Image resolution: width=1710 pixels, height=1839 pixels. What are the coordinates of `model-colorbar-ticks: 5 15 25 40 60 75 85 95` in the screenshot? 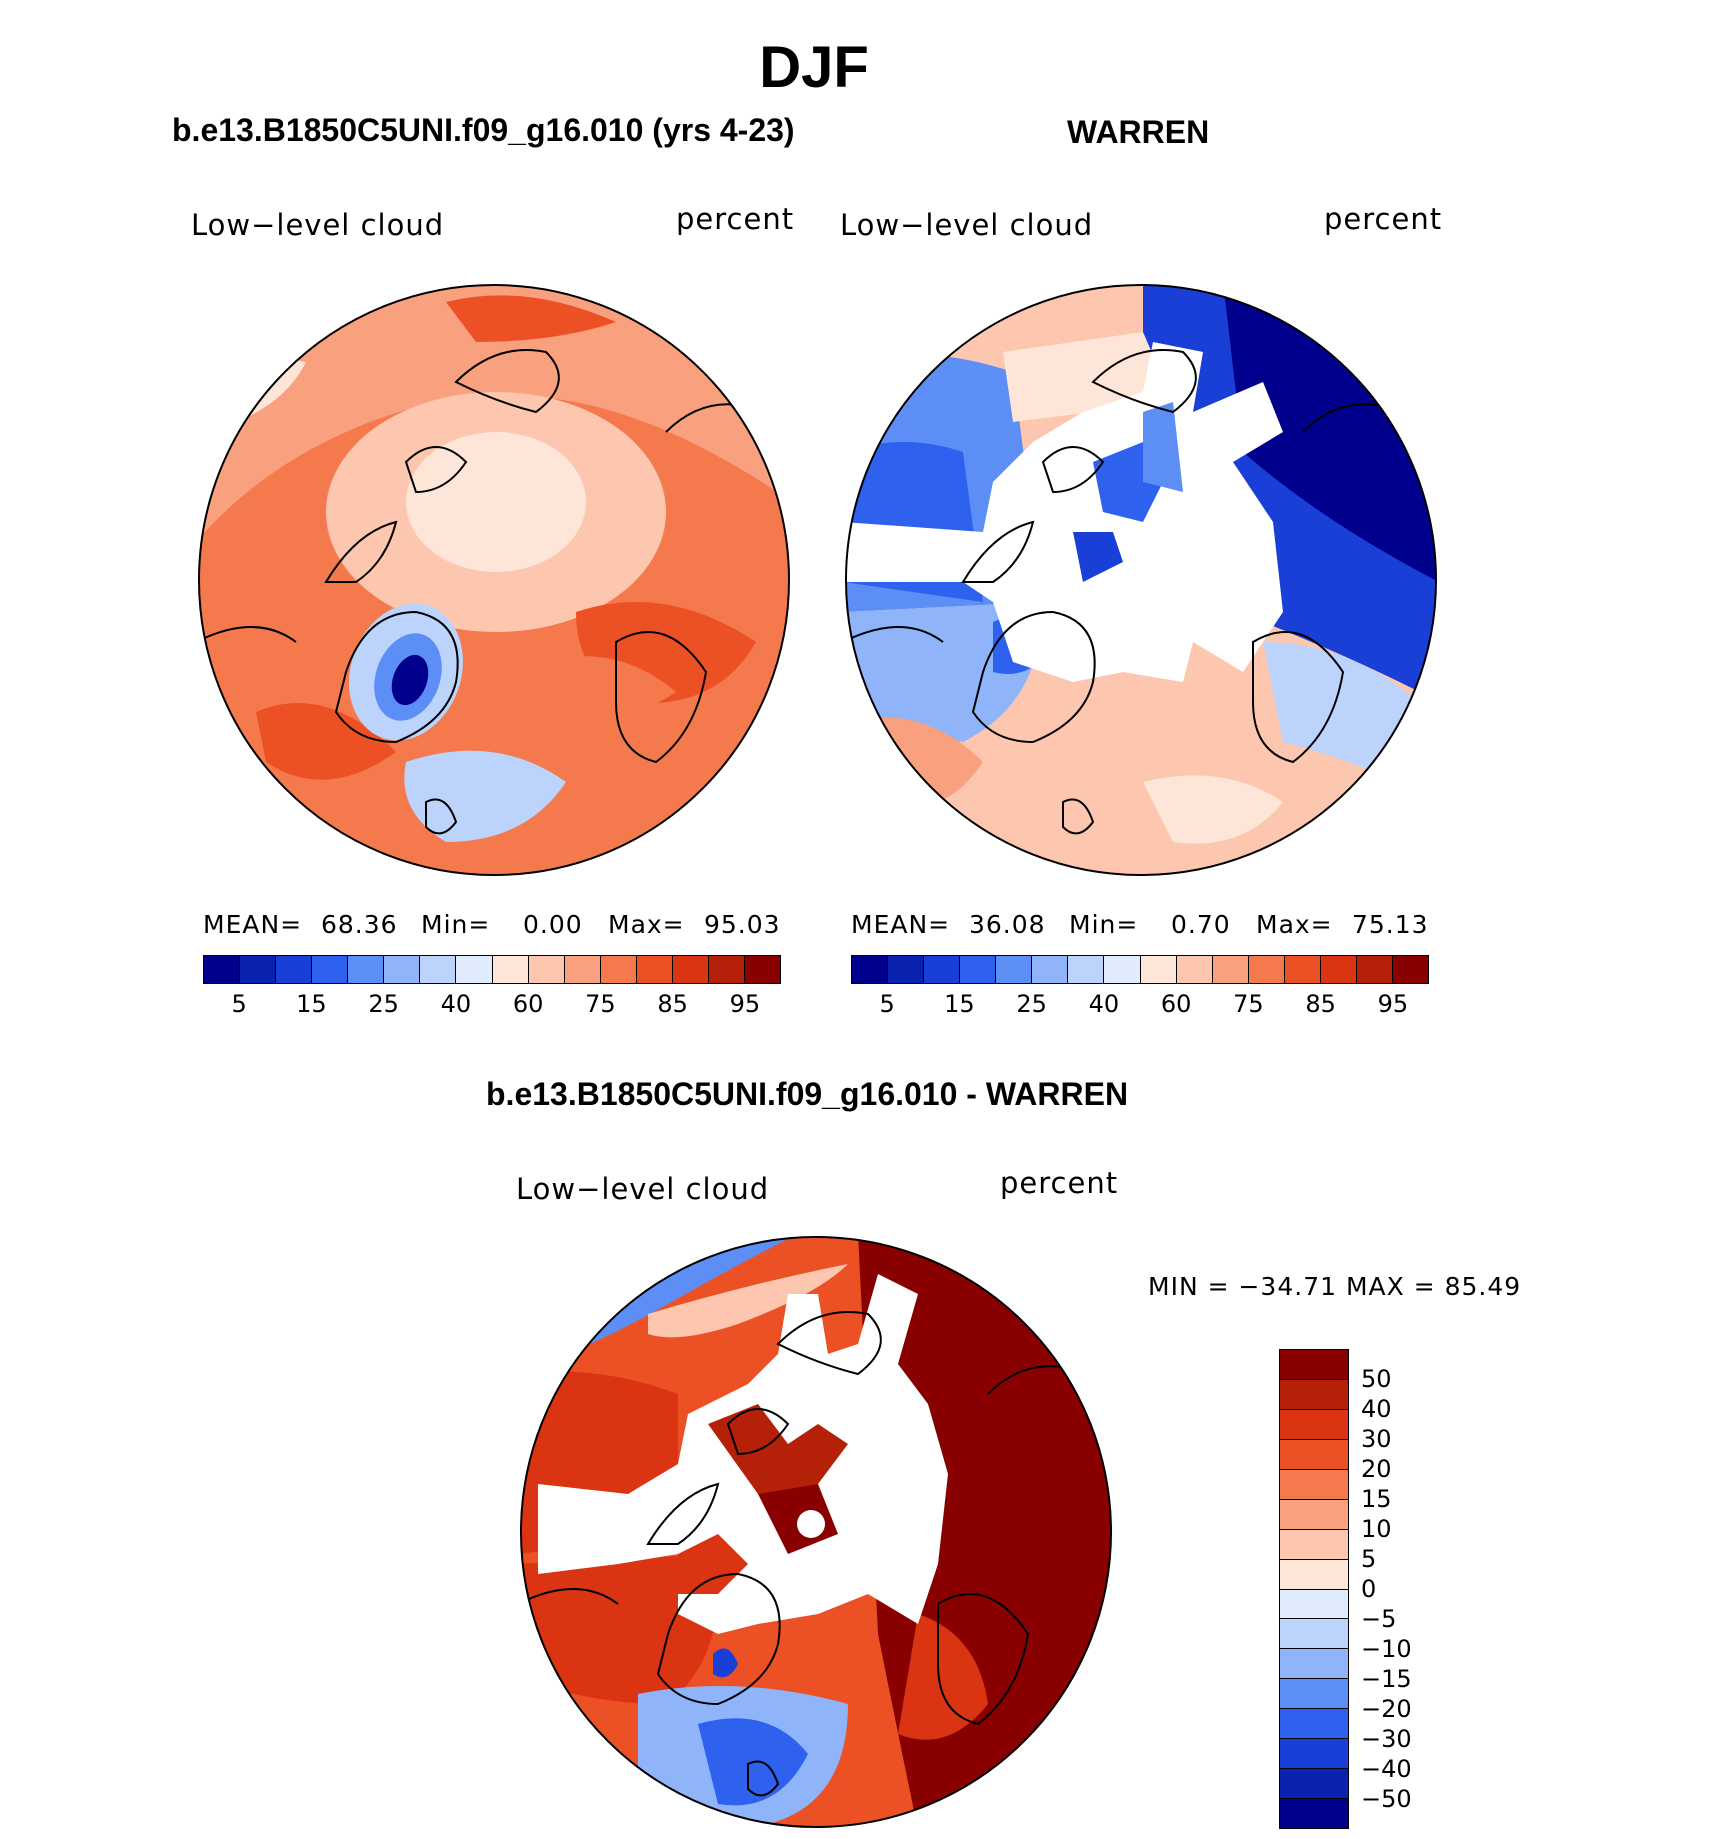 It's located at (492, 1005).